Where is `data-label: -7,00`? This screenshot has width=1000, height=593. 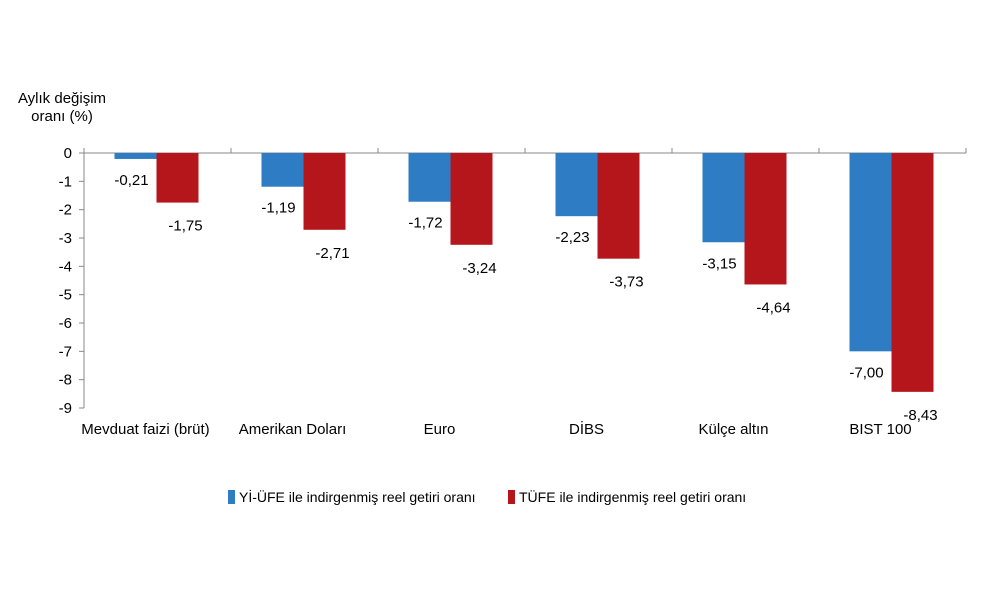 data-label: -7,00 is located at coordinates (866, 372).